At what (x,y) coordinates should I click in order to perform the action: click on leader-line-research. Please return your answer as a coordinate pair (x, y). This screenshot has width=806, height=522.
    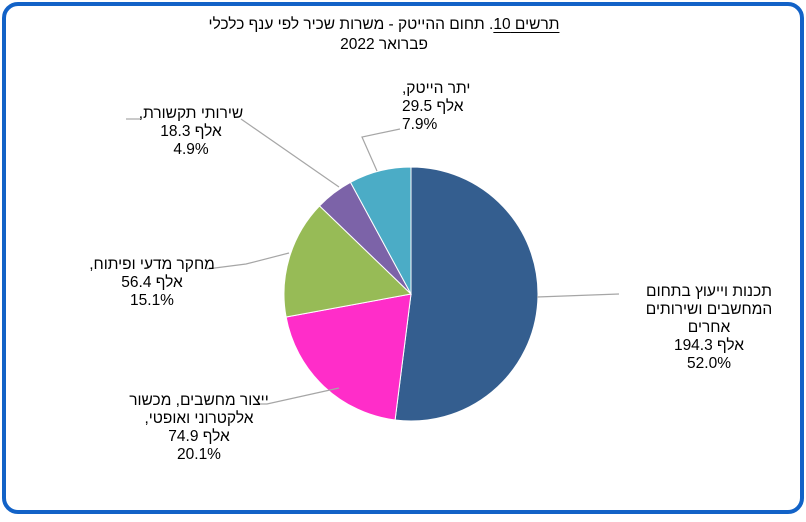
    Looking at the image, I should click on (248, 261).